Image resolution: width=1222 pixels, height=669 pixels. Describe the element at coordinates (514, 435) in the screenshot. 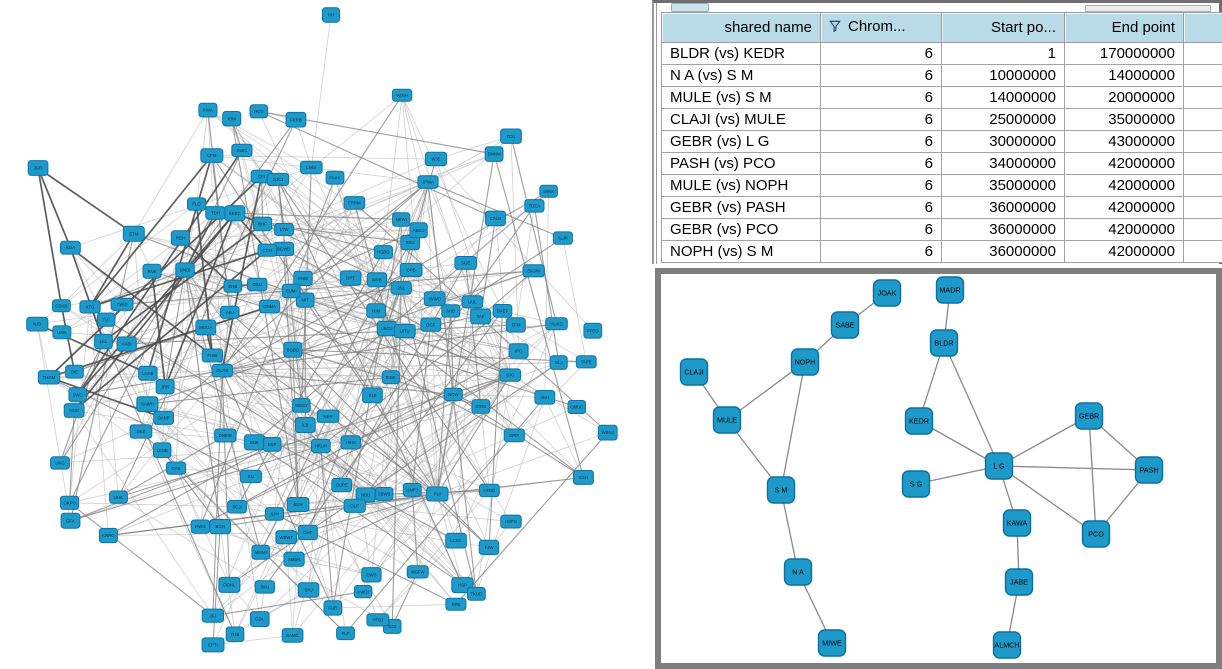

I see `network-node: EPIP` at that location.